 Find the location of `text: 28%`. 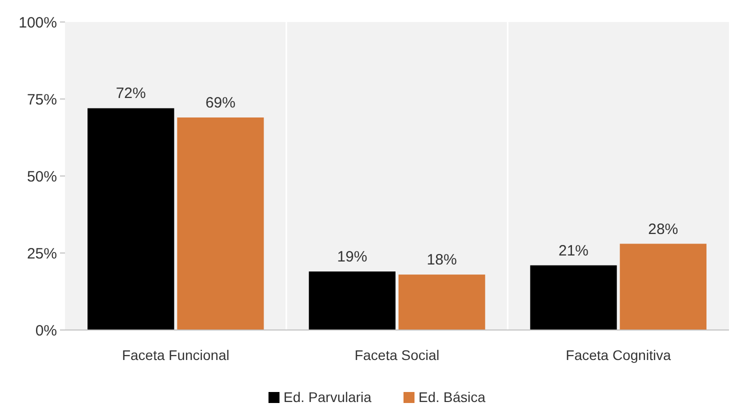

text: 28% is located at coordinates (663, 229).